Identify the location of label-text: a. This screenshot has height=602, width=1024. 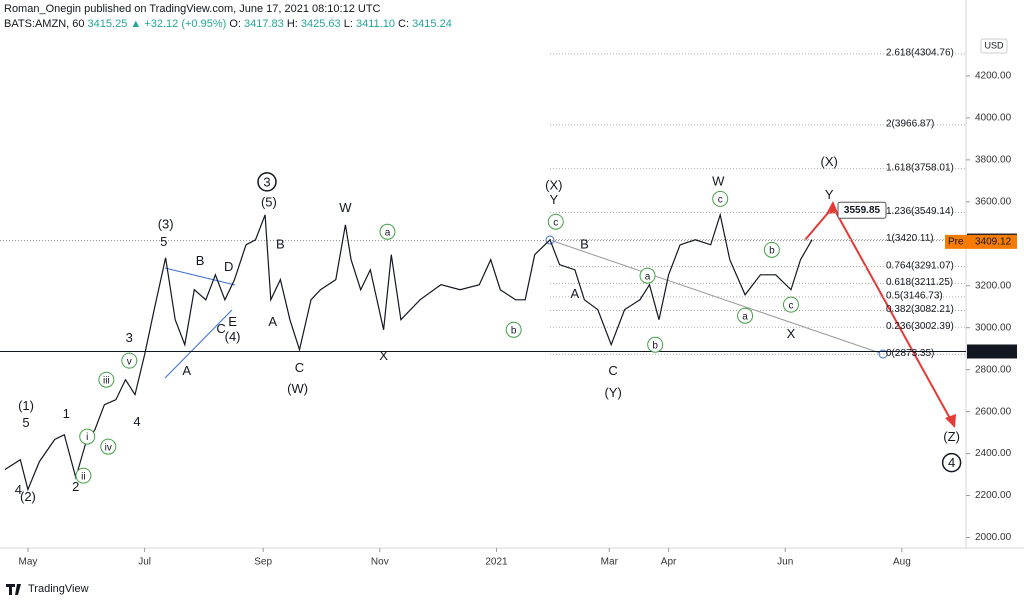
(648, 276).